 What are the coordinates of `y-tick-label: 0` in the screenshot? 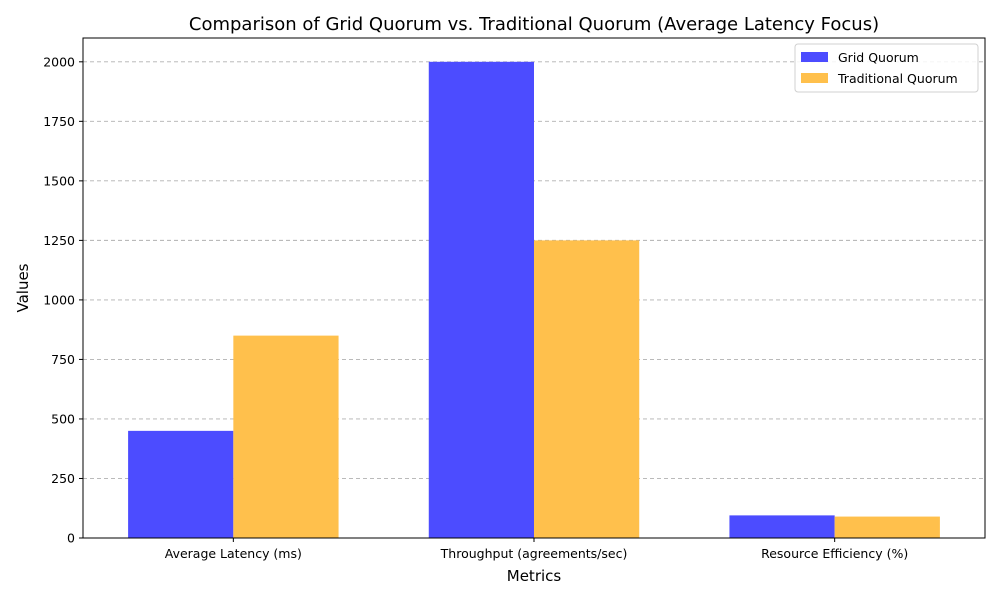 It's located at (71, 538).